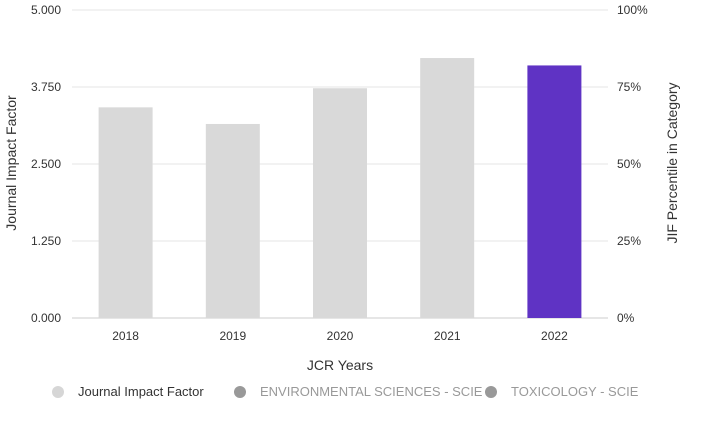 The height and width of the screenshot is (429, 701). I want to click on y-axis-left-ticks: 0.000 1.250 2.500 3.750 5.000, so click(46, 164).